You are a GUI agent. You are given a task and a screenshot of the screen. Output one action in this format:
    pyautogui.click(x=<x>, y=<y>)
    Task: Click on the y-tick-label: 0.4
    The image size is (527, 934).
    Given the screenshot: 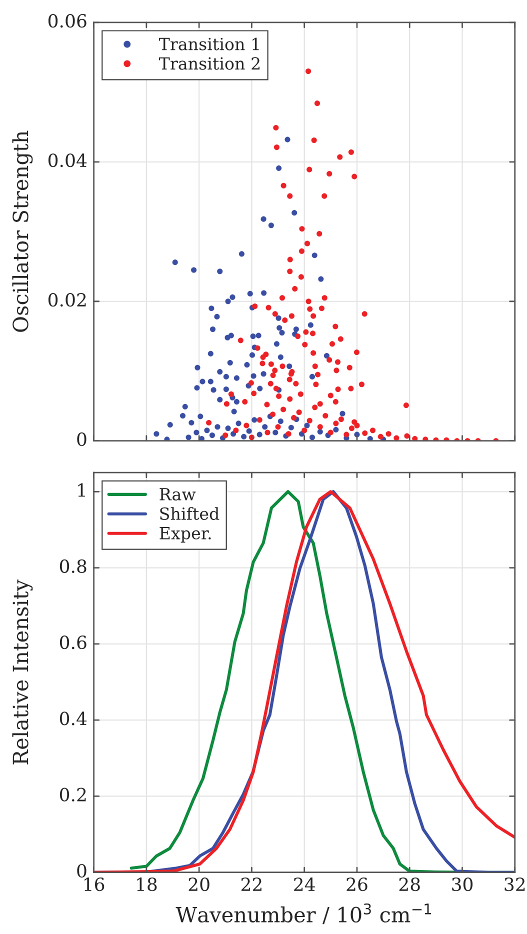 What is the action you would take?
    pyautogui.click(x=73, y=719)
    